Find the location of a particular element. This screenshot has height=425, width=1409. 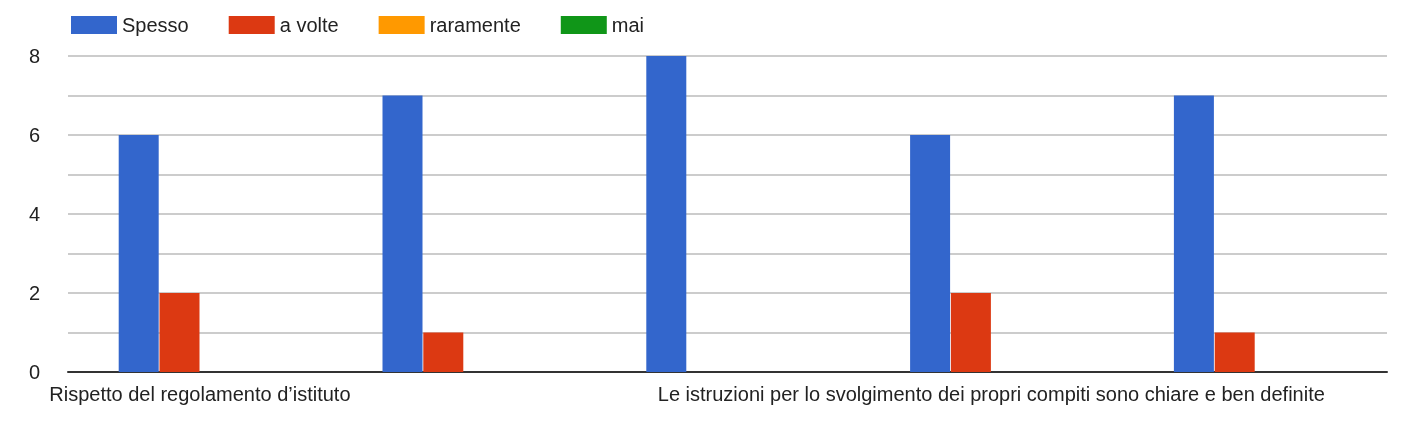

y-tick-label: 6 is located at coordinates (34, 135).